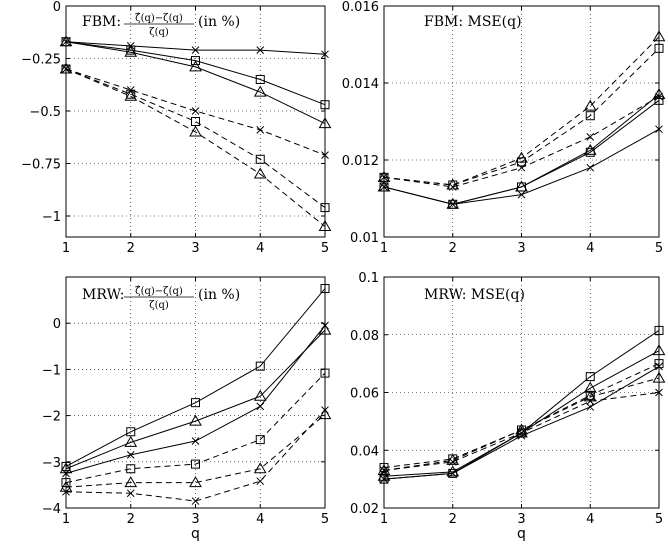  What do you see at coordinates (159, 18) in the screenshot?
I see `annotation-numerator: ζ̂(q)−ζ(q)` at bounding box center [159, 18].